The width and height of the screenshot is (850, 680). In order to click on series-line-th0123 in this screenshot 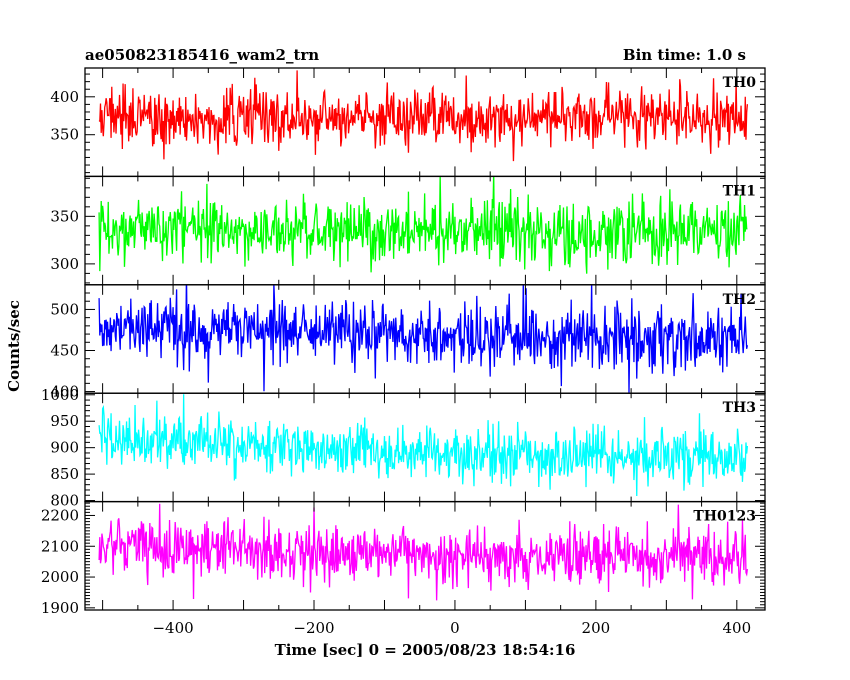, I will do `click(423, 552)`.